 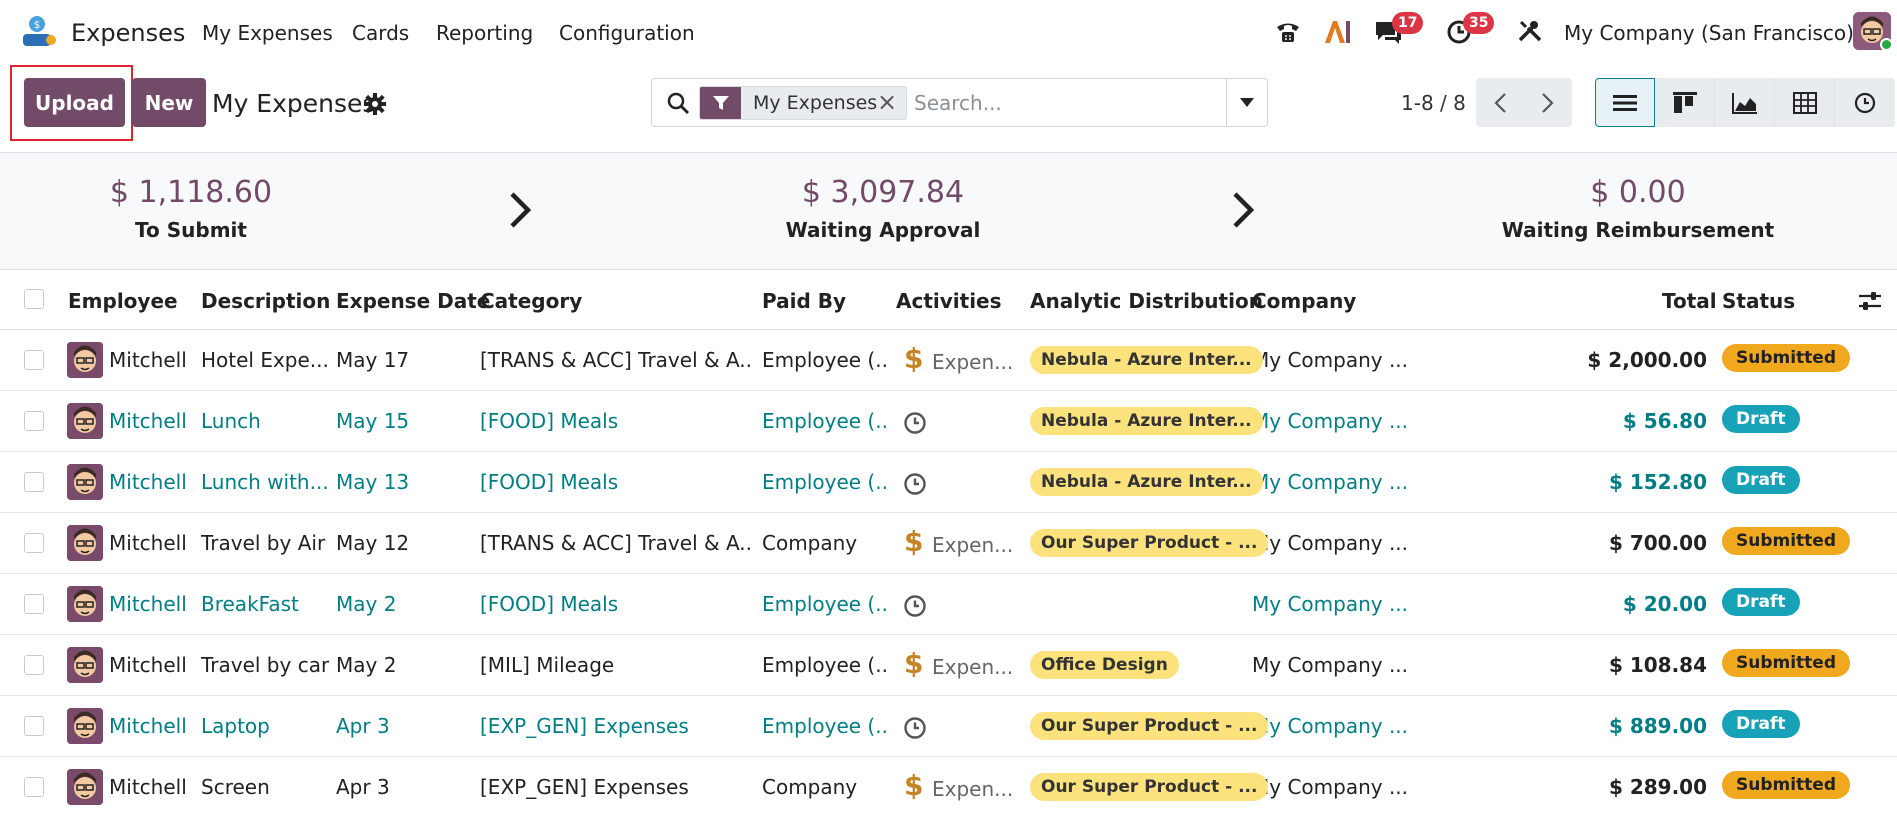 What do you see at coordinates (1288, 32) in the screenshot?
I see `phone-icon` at bounding box center [1288, 32].